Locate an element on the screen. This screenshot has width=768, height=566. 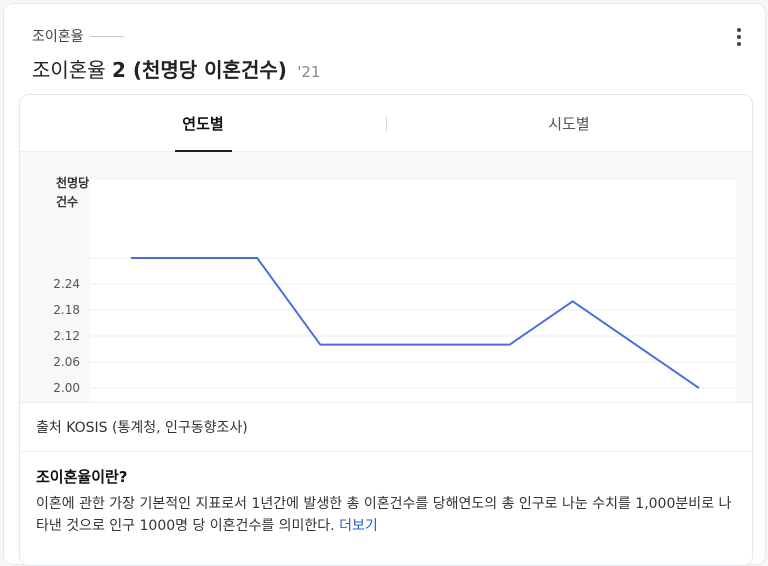
tab-by-region: 시도별 is located at coordinates (569, 123).